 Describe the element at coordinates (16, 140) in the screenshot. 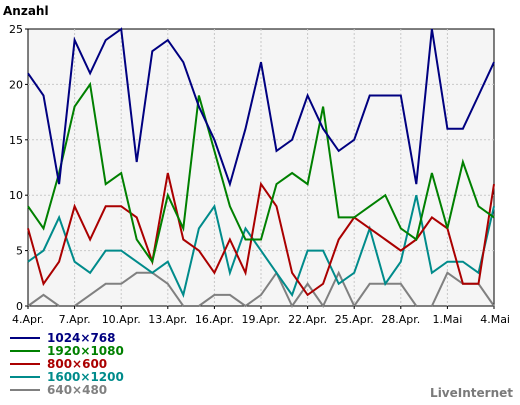

I see `y-tick-label: 15` at that location.